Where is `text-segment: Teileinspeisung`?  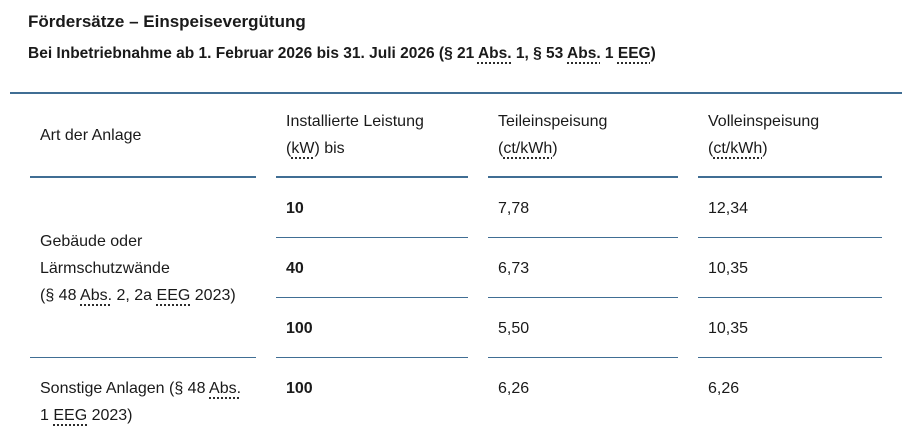
text-segment: Teileinspeisung is located at coordinates (553, 121).